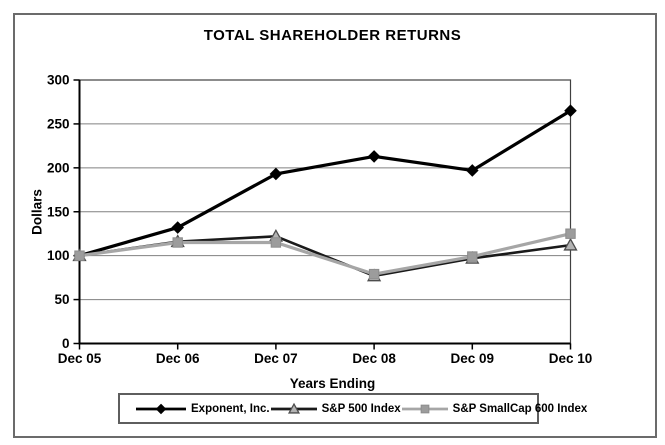 The height and width of the screenshot is (445, 665). What do you see at coordinates (58, 80) in the screenshot?
I see `y-tick-label: 300` at bounding box center [58, 80].